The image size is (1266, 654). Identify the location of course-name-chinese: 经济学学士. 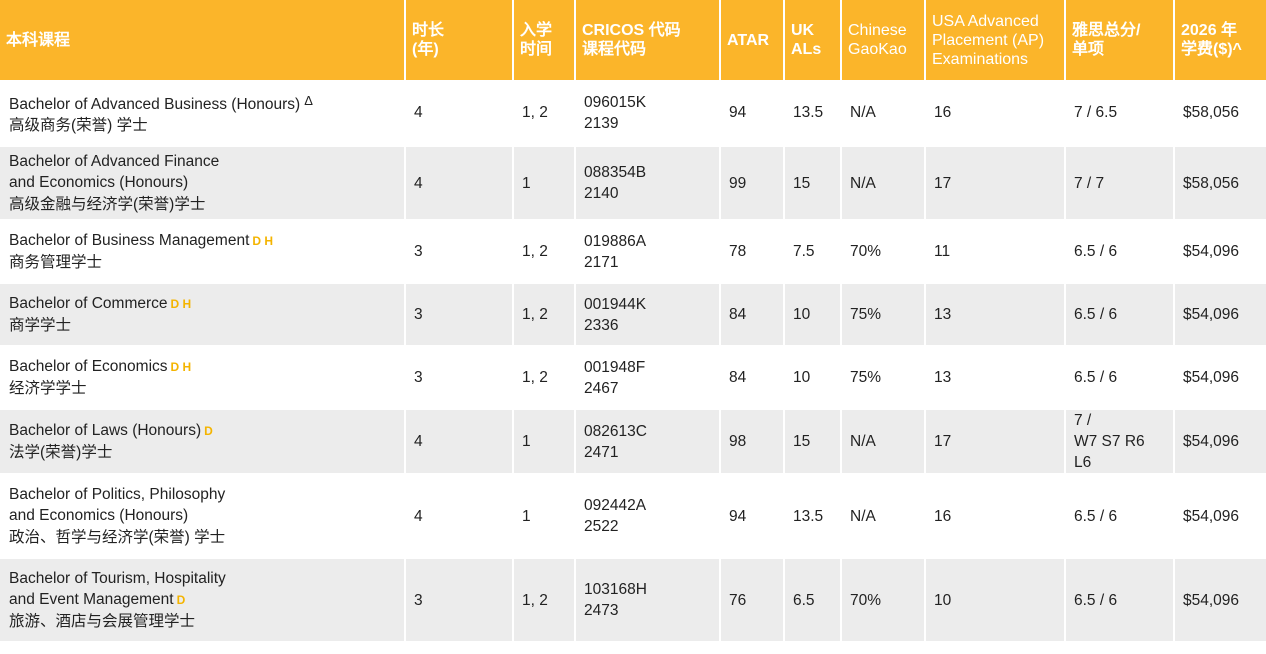
(48, 388).